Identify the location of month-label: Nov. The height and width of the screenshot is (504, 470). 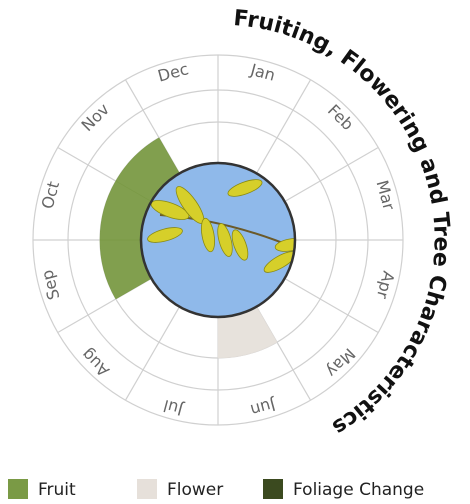
(96, 118).